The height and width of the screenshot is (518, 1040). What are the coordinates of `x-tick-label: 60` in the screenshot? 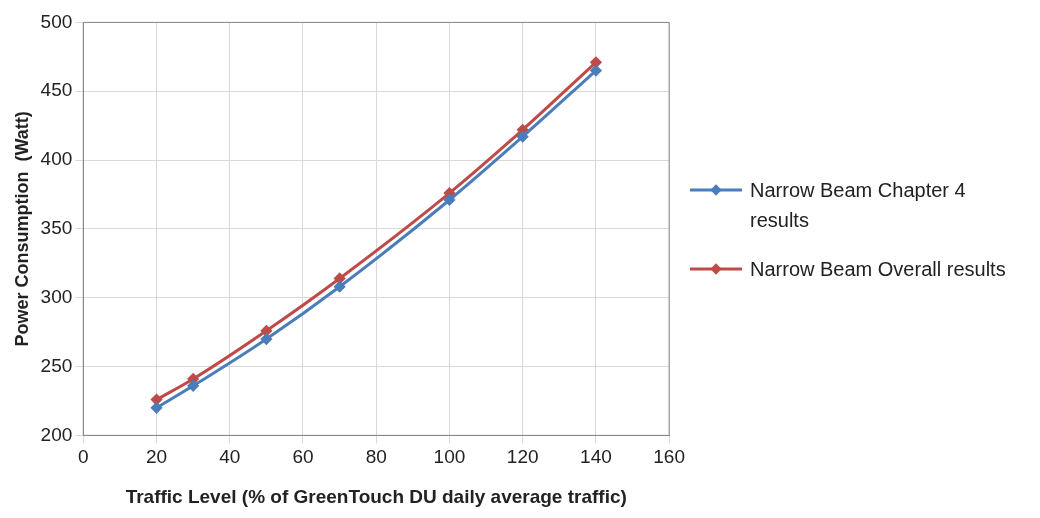 It's located at (303, 457).